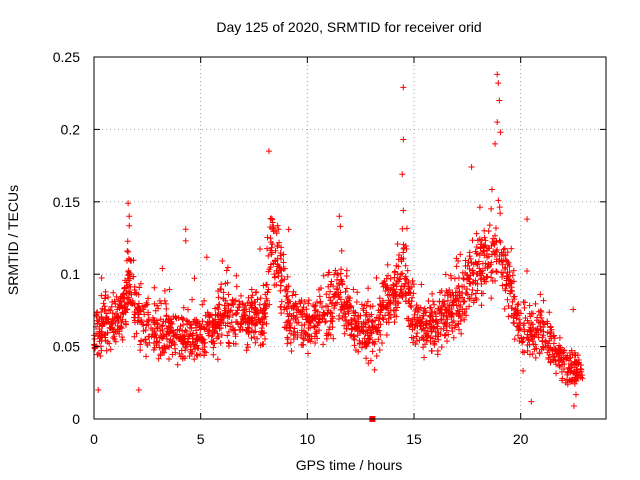  I want to click on x-tick-label: 10, so click(308, 439).